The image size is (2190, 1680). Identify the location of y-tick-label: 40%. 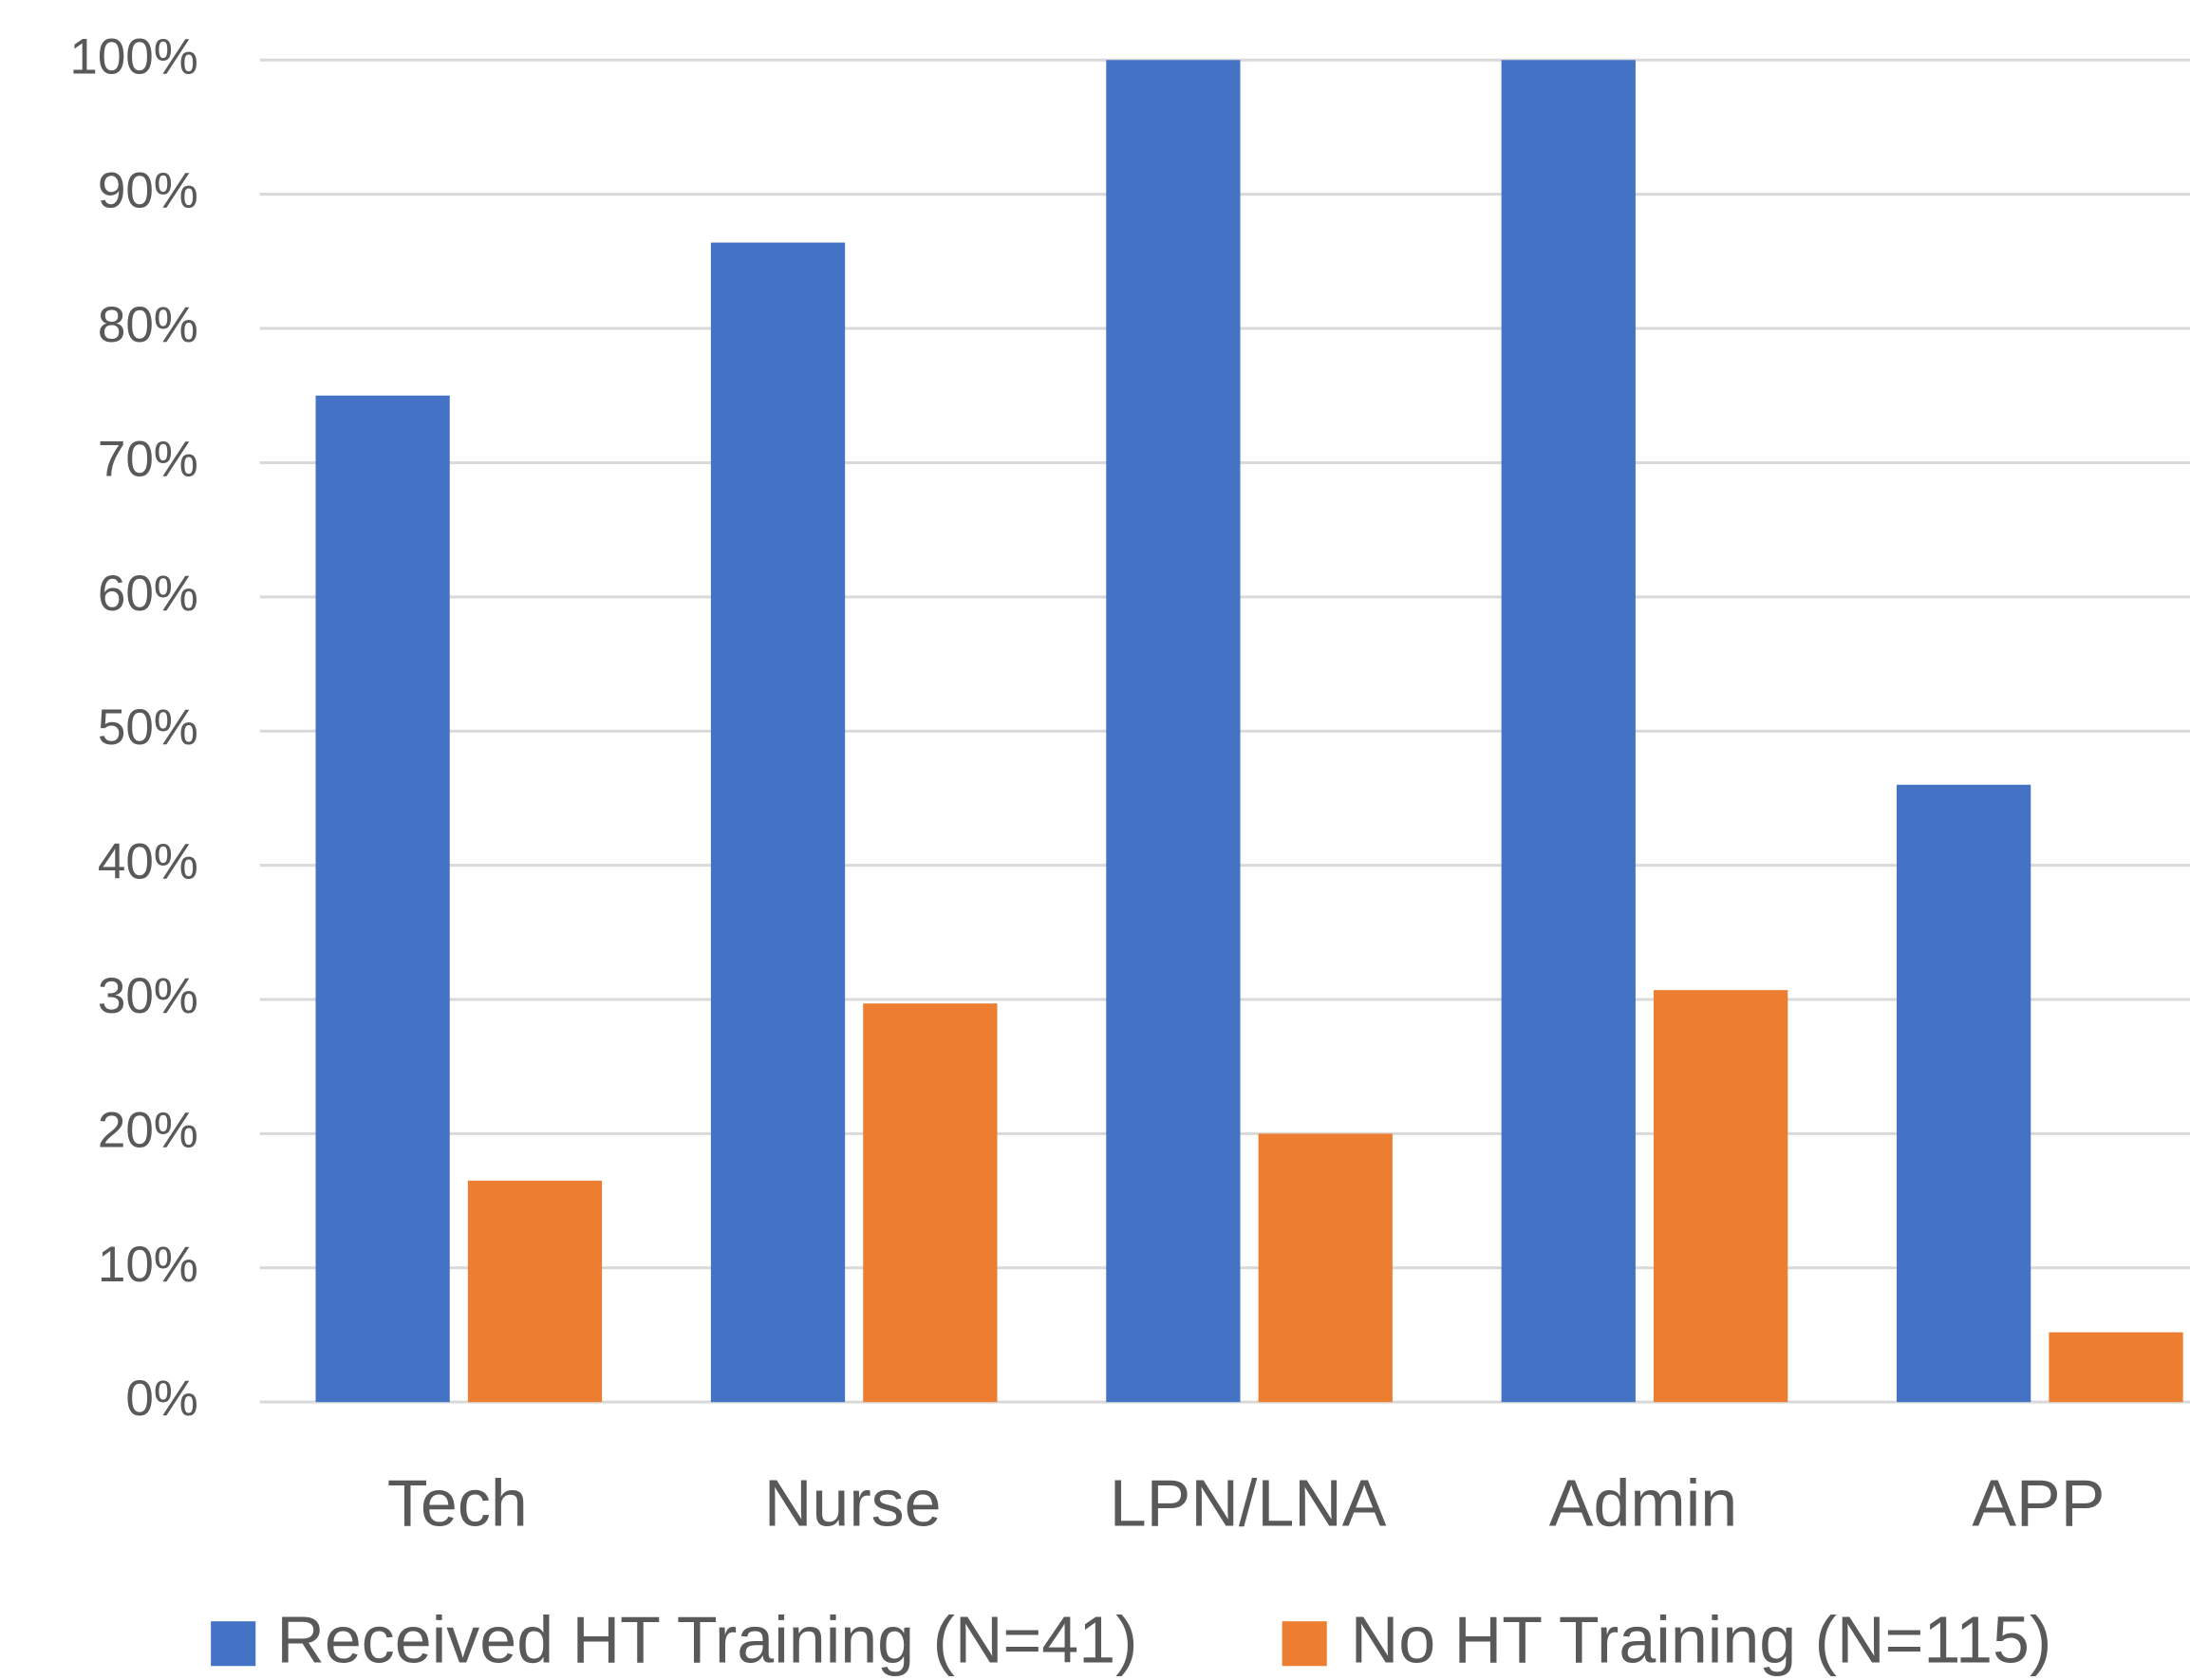
(148, 862).